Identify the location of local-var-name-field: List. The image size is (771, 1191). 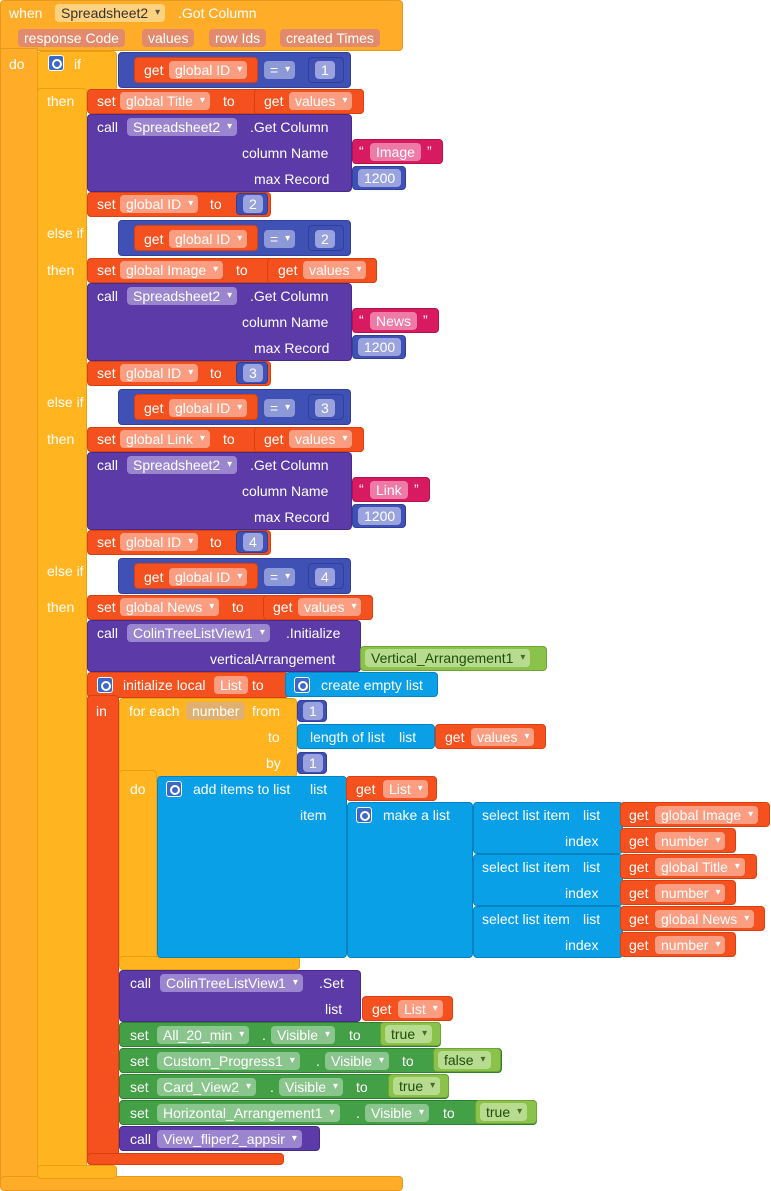
(231, 685).